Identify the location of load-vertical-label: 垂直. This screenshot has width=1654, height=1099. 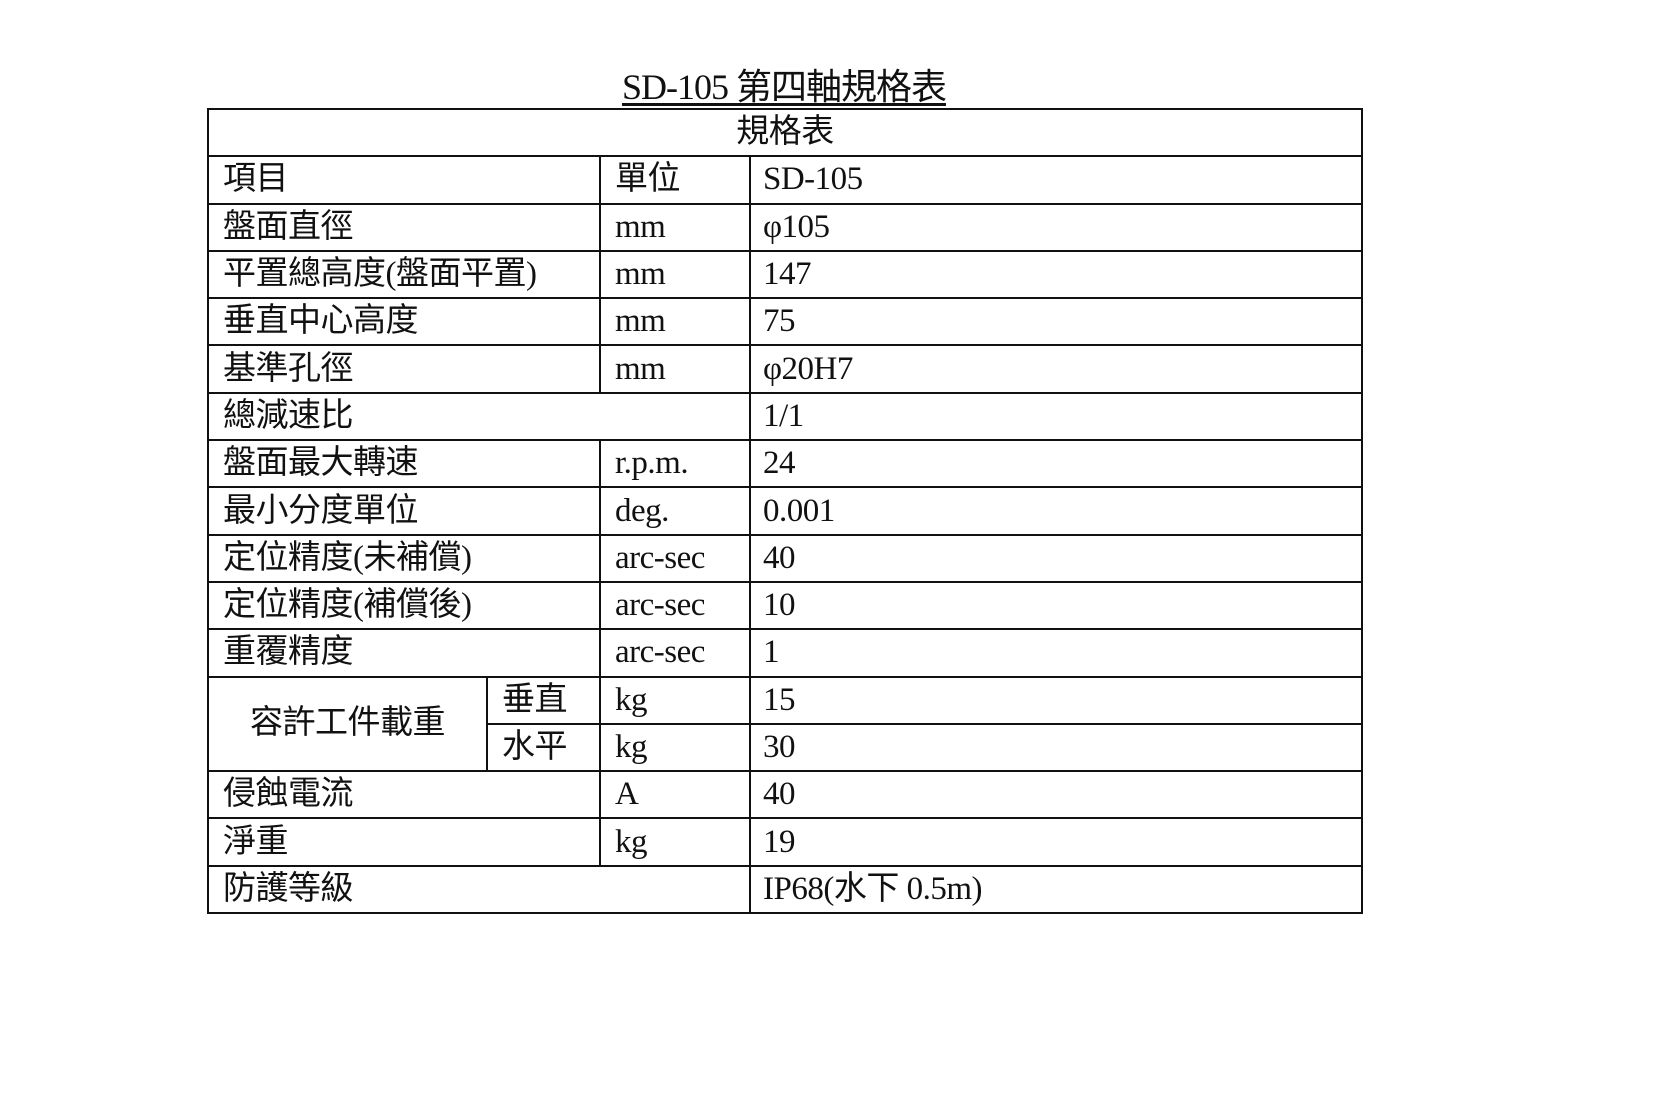
(543, 700).